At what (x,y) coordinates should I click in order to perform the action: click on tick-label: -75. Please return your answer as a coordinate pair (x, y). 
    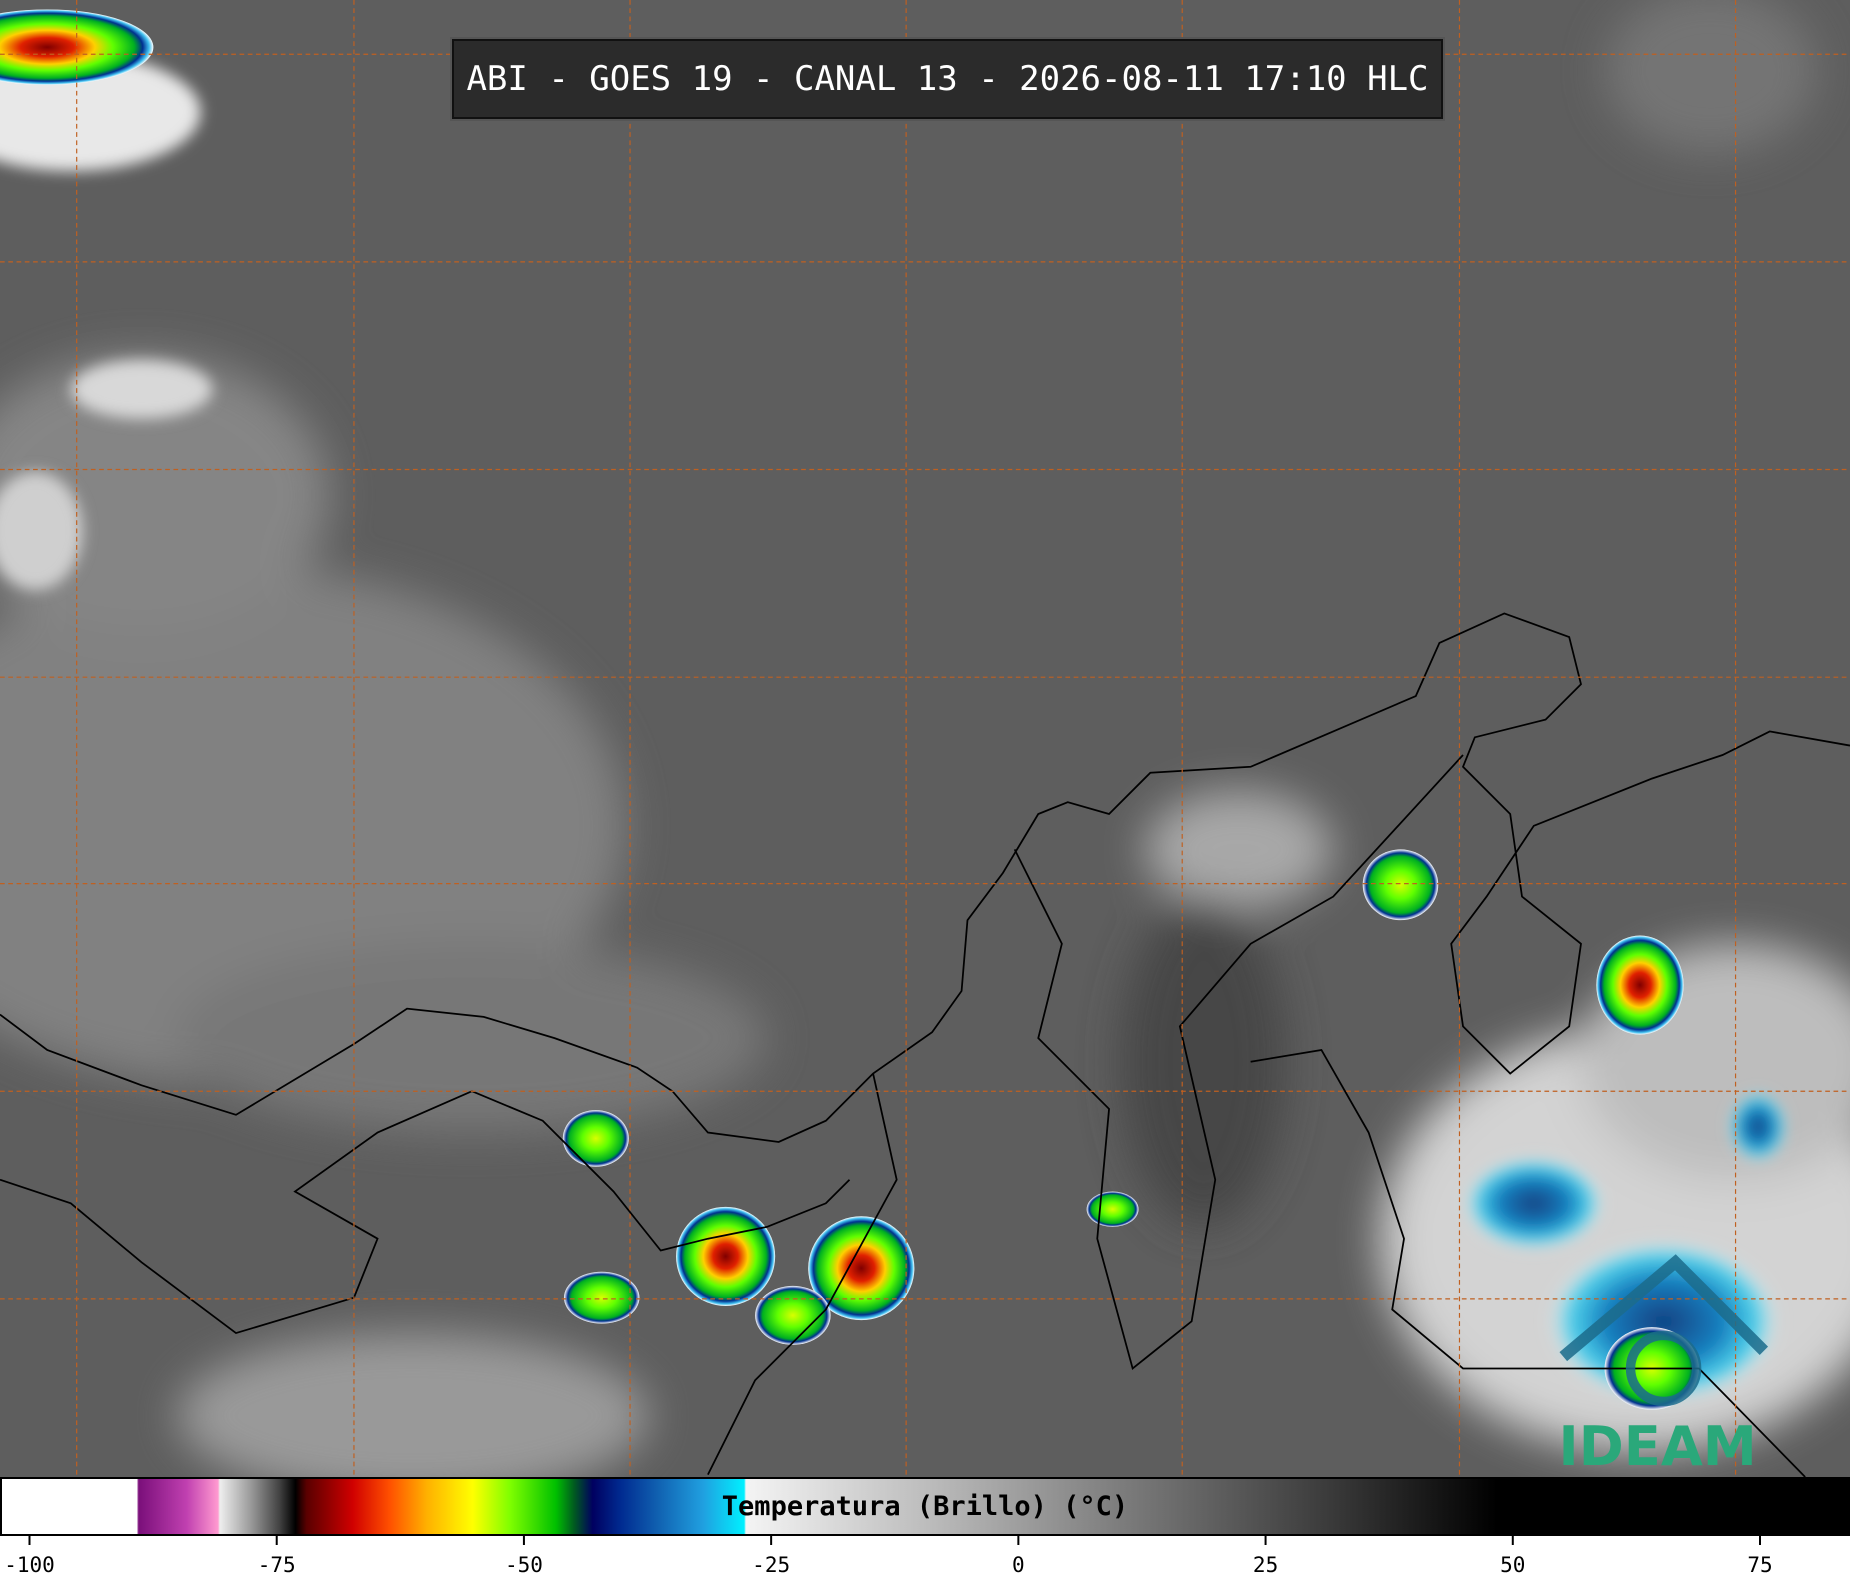
    Looking at the image, I should click on (277, 1565).